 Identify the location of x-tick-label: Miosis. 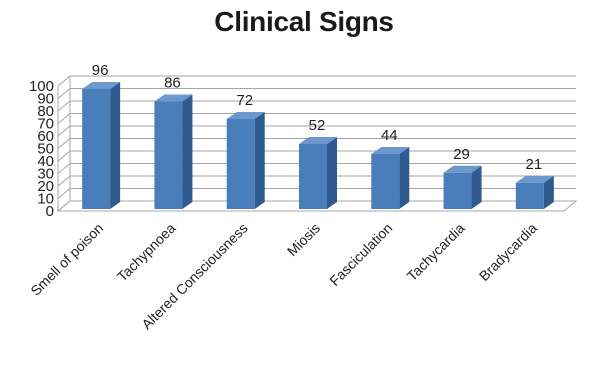
(303, 239).